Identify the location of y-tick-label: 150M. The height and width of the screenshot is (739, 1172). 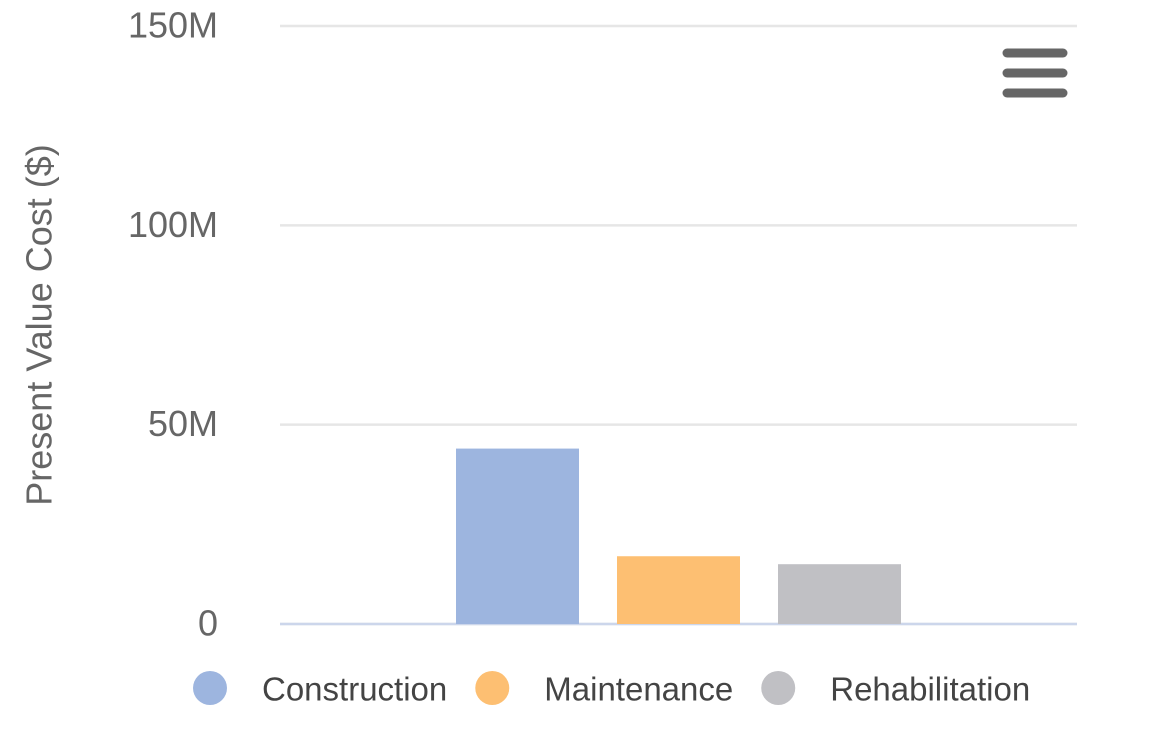
(173, 25).